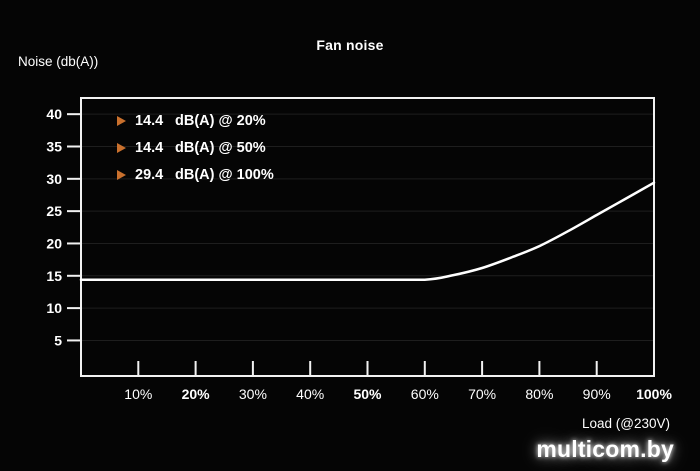 This screenshot has height=471, width=700. Describe the element at coordinates (220, 147) in the screenshot. I see `legend-label: dB(A) @ 50%` at that location.